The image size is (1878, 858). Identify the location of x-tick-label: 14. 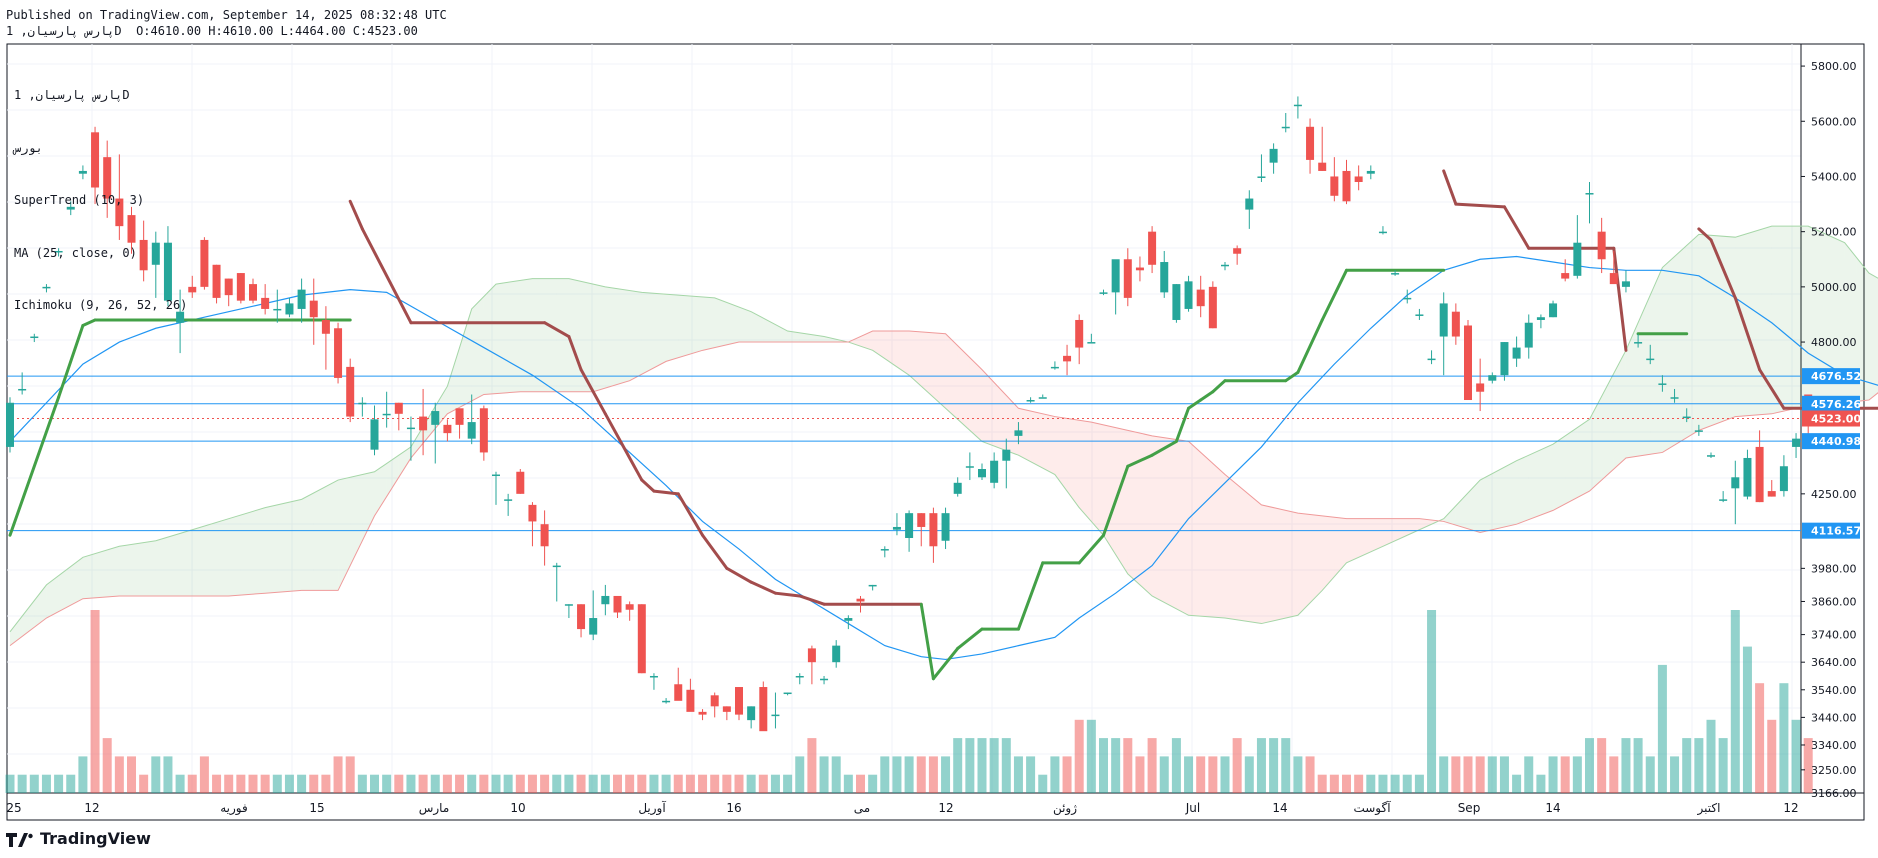
(1552, 808).